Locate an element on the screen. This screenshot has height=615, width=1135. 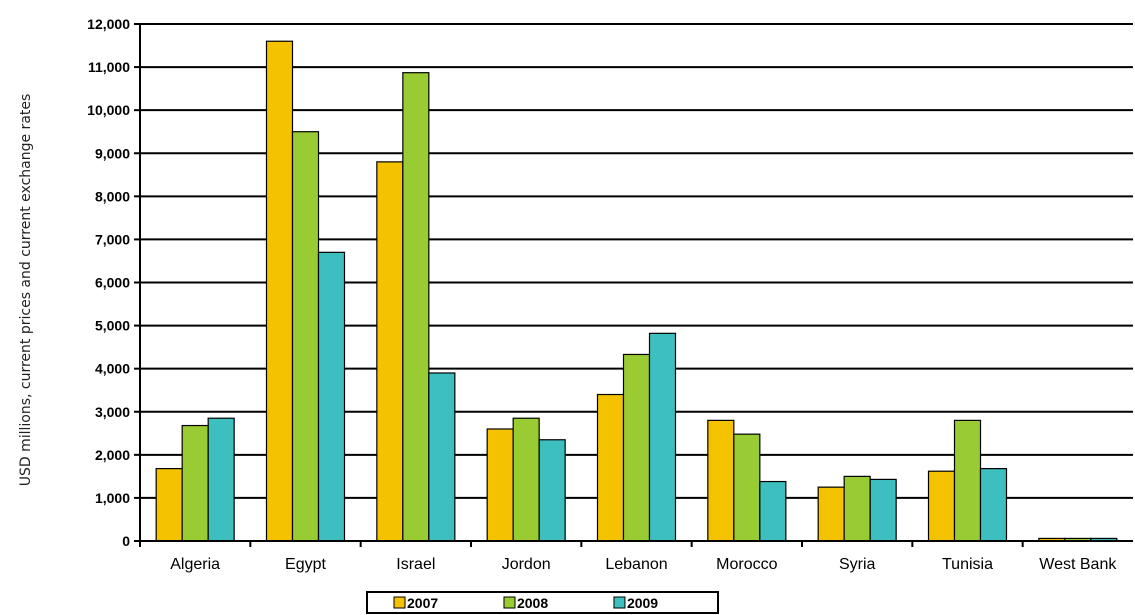
x-tick-label: Jordon is located at coordinates (526, 564).